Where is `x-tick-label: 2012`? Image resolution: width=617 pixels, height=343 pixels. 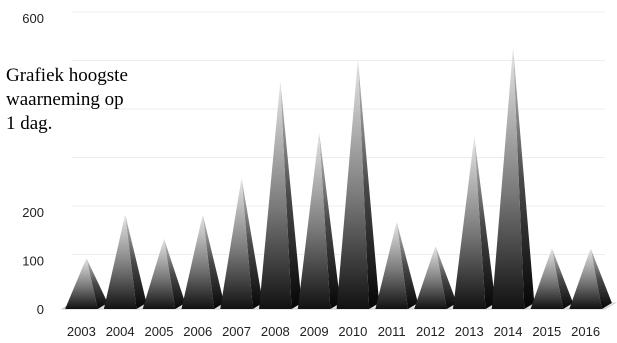
x-tick-label: 2012 is located at coordinates (430, 331).